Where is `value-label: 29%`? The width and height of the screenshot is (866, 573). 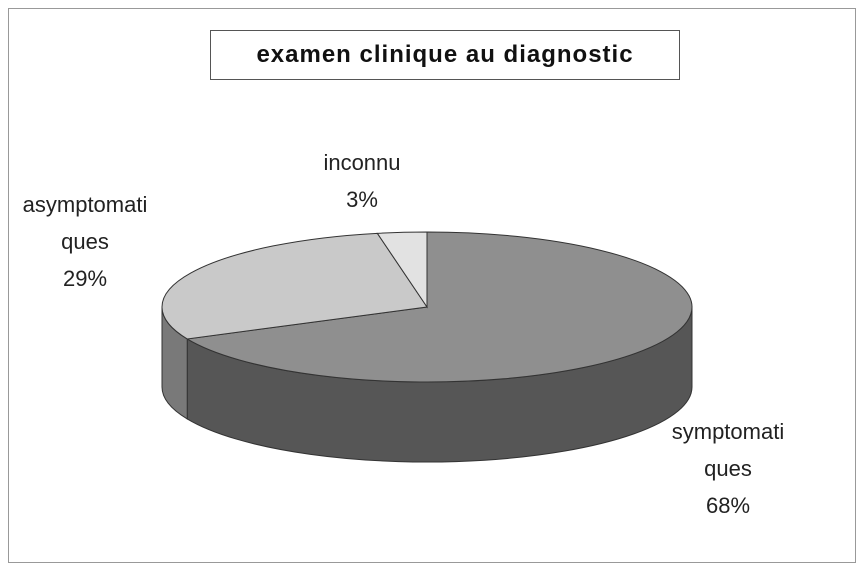
value-label: 29% is located at coordinates (85, 278).